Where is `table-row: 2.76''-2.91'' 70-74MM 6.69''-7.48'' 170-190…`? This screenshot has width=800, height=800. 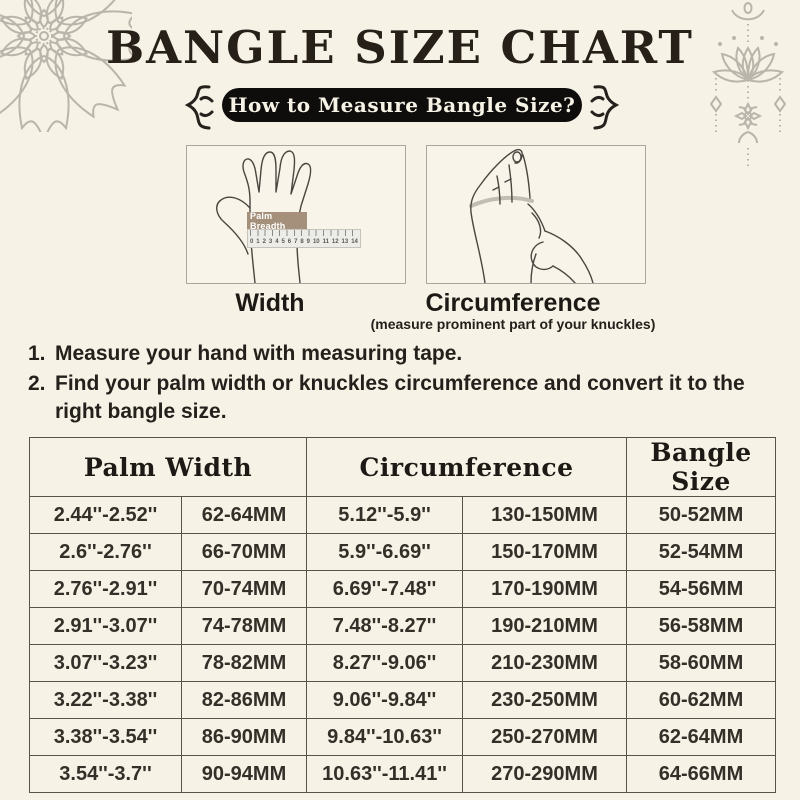 table-row: 2.76''-2.91'' 70-74MM 6.69''-7.48'' 170-190… is located at coordinates (403, 589).